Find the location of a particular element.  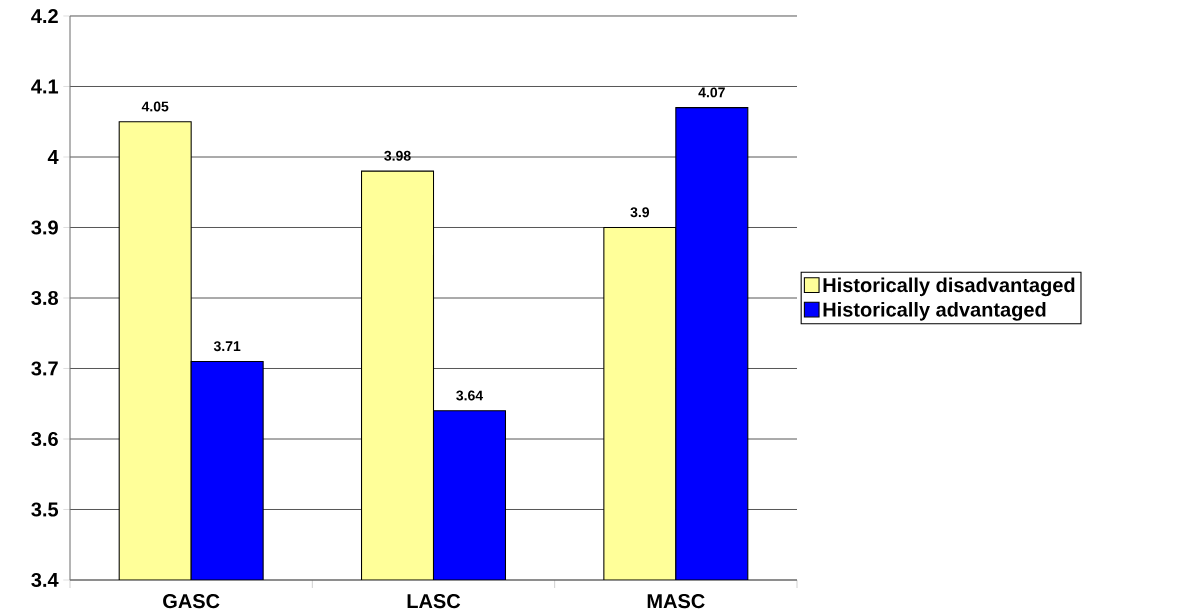

data-label: 3.98 is located at coordinates (397, 155).